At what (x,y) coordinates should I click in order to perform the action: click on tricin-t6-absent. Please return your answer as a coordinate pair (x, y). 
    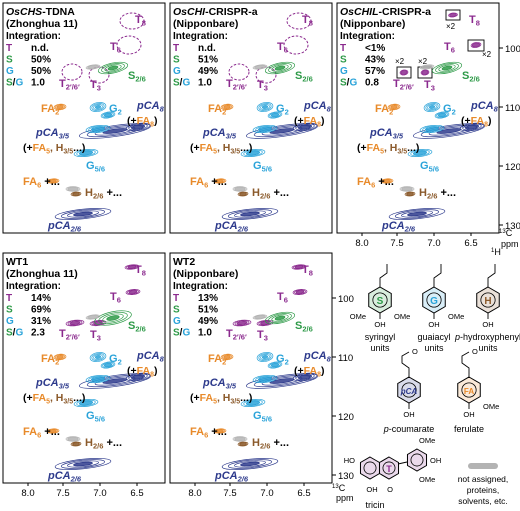
    Looking at the image, I should click on (129, 45).